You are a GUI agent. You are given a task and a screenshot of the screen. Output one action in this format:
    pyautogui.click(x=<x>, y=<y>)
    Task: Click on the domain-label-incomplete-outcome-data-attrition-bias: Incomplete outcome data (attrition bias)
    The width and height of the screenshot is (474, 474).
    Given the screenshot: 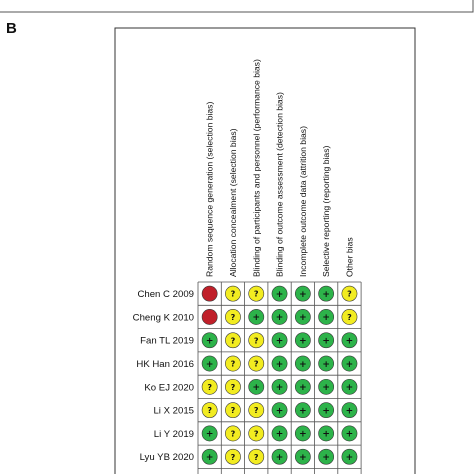 What is the action you would take?
    pyautogui.click(x=303, y=201)
    